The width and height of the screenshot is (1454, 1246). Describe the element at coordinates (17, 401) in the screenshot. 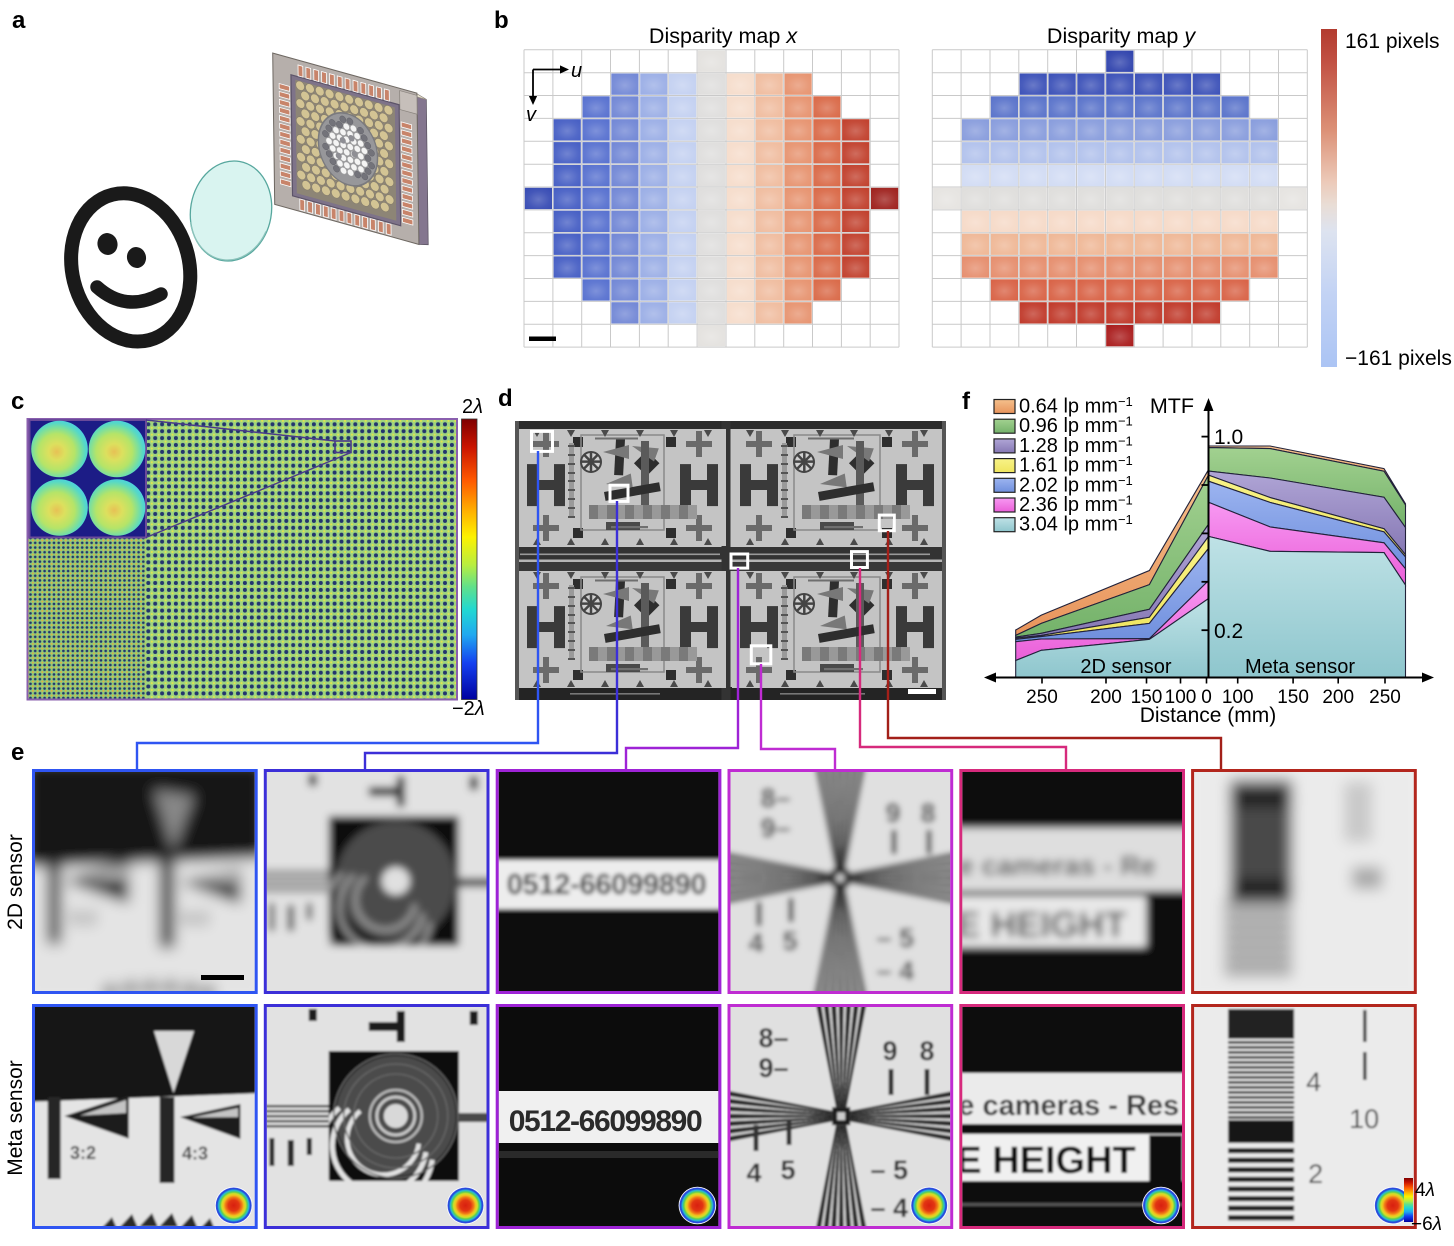

I see `svg-text: c` at that location.